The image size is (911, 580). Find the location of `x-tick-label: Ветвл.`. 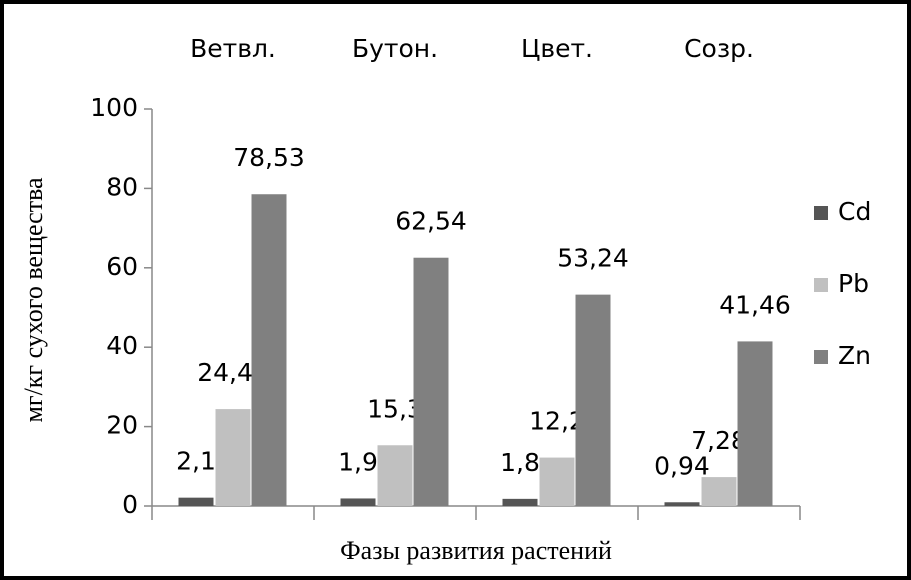

x-tick-label: Ветвл. is located at coordinates (233, 48).